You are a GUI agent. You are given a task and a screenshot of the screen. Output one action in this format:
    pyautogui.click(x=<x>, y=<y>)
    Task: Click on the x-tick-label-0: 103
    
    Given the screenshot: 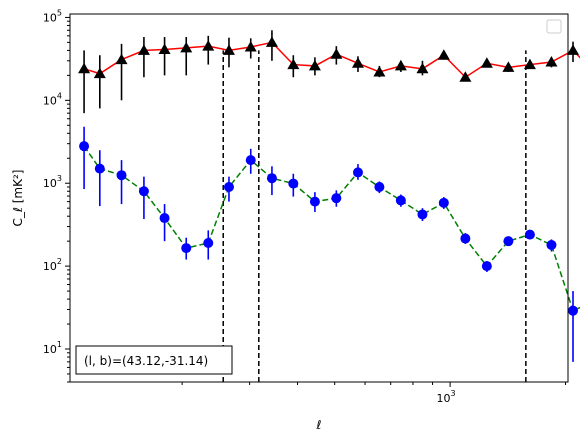 What is the action you would take?
    pyautogui.click(x=446, y=397)
    